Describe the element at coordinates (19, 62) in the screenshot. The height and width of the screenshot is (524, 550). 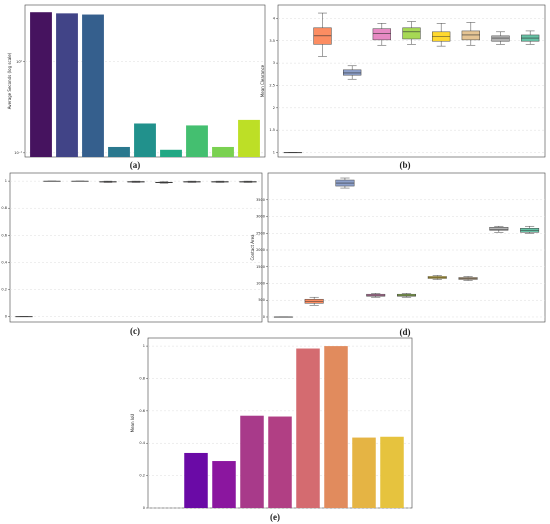
I see `y-tick-label: 10⁰` at that location.